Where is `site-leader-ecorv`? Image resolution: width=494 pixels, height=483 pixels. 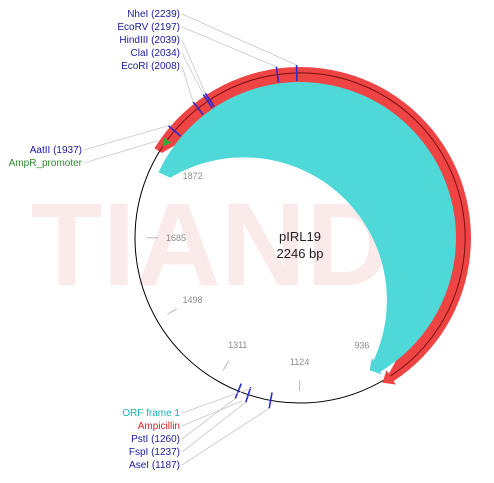 site-leader-ecorv is located at coordinates (229, 46).